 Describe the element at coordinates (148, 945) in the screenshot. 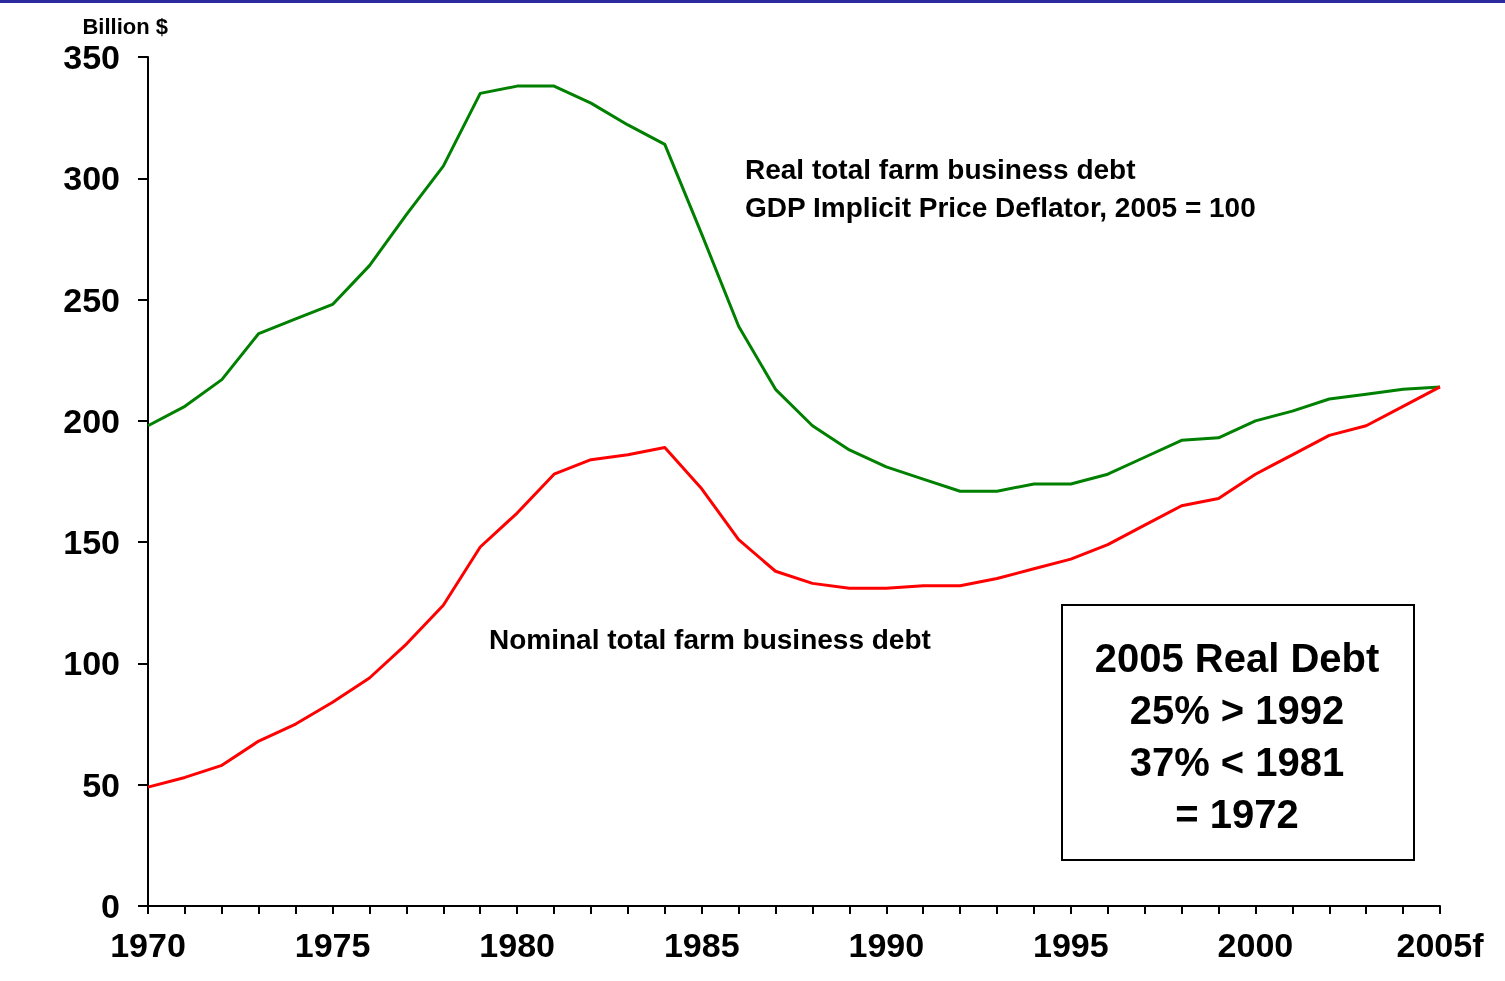

I see `x-tick-label: 1970` at that location.